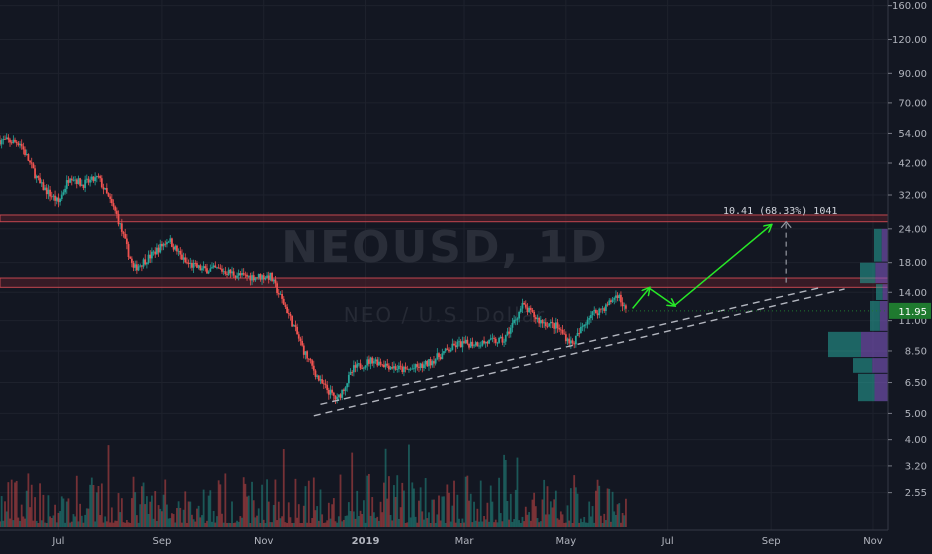 Image resolution: width=932 pixels, height=554 pixels. Describe the element at coordinates (444, 247) in the screenshot. I see `watermark-symbol: NEOUSD, 1D` at that location.